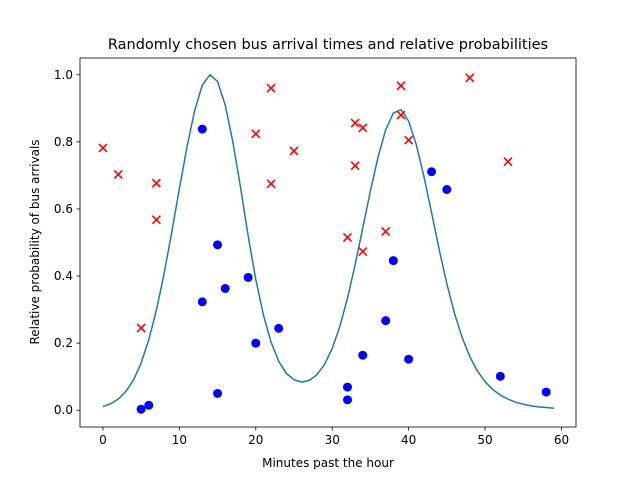 This screenshot has width=640, height=480. I want to click on x-axis-label: Minutes past the hour, so click(328, 463).